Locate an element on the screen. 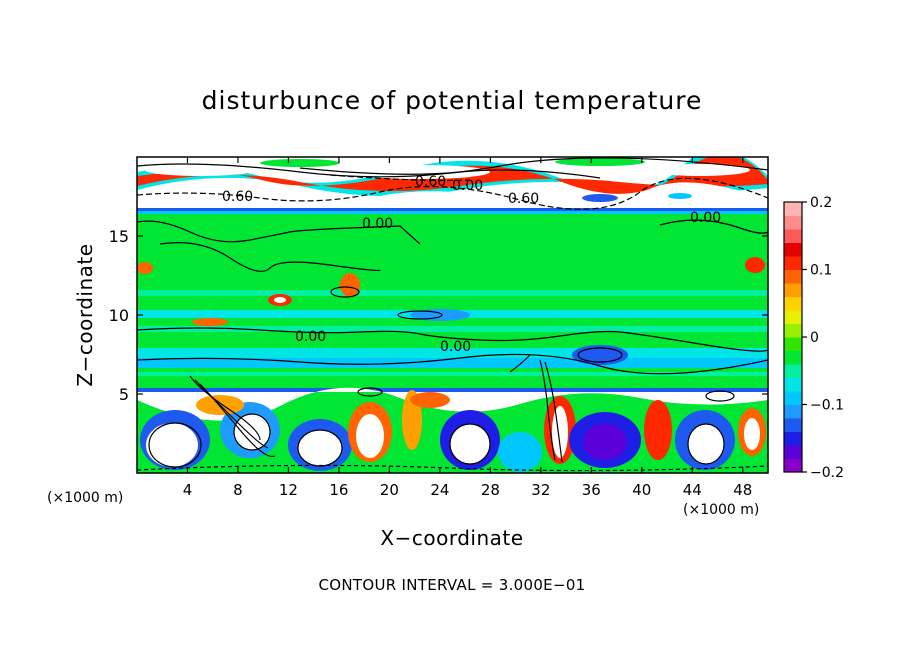 The image size is (904, 654). colorbar-tick-label: −0.1 is located at coordinates (827, 406).